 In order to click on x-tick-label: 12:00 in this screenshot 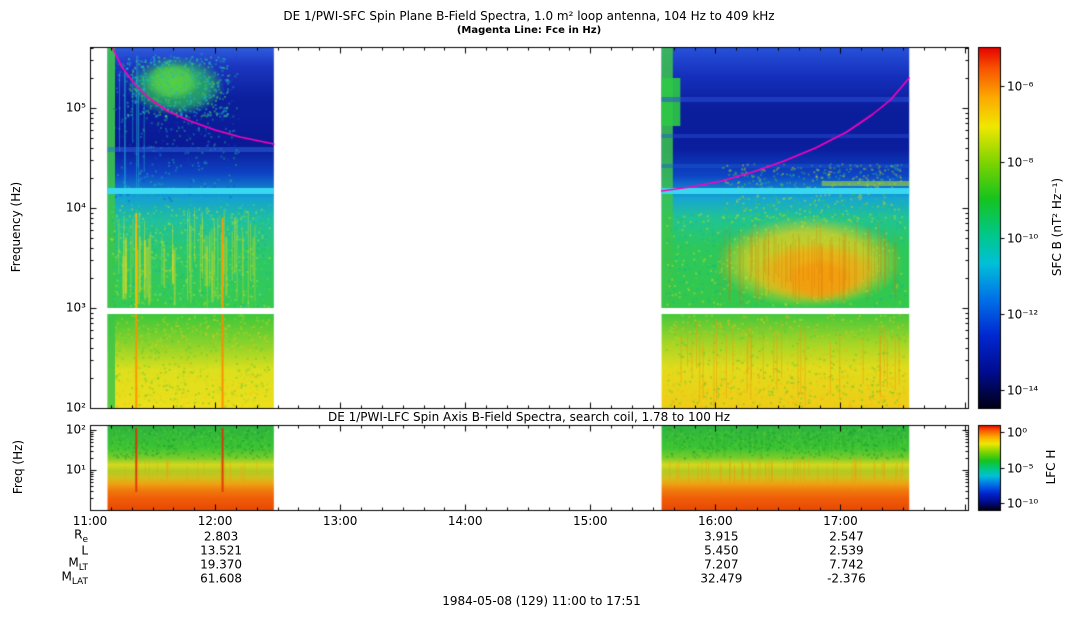, I will do `click(215, 521)`.